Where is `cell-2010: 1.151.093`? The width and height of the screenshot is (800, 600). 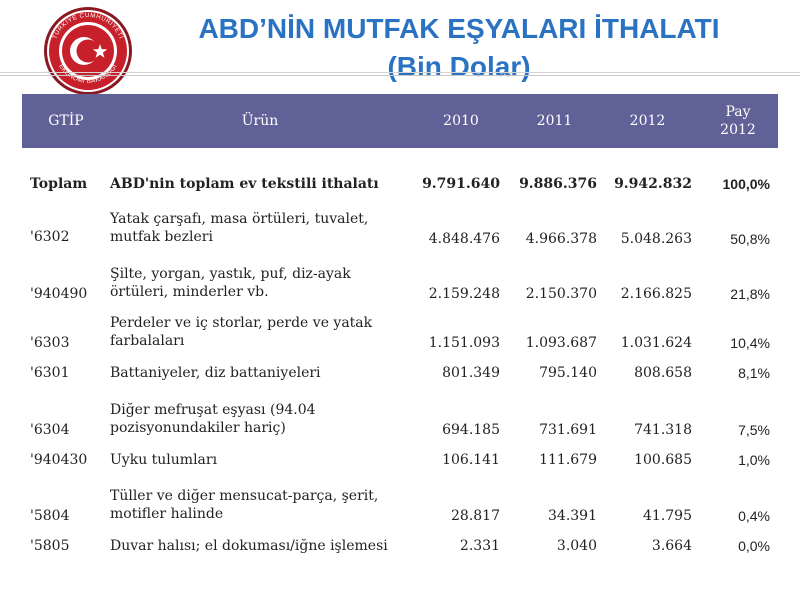
cell-2010: 1.151.093 is located at coordinates (464, 343).